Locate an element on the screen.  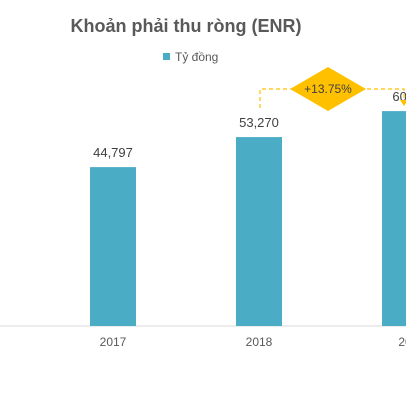
legend-swatch is located at coordinates (166, 56).